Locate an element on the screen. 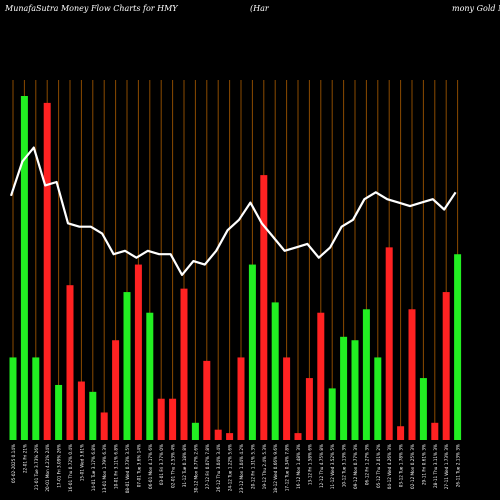 The width and height of the screenshot is (500, 500). chart-title: MunafaSutra Money Flow Charts for HMY is located at coordinates (91, 8).